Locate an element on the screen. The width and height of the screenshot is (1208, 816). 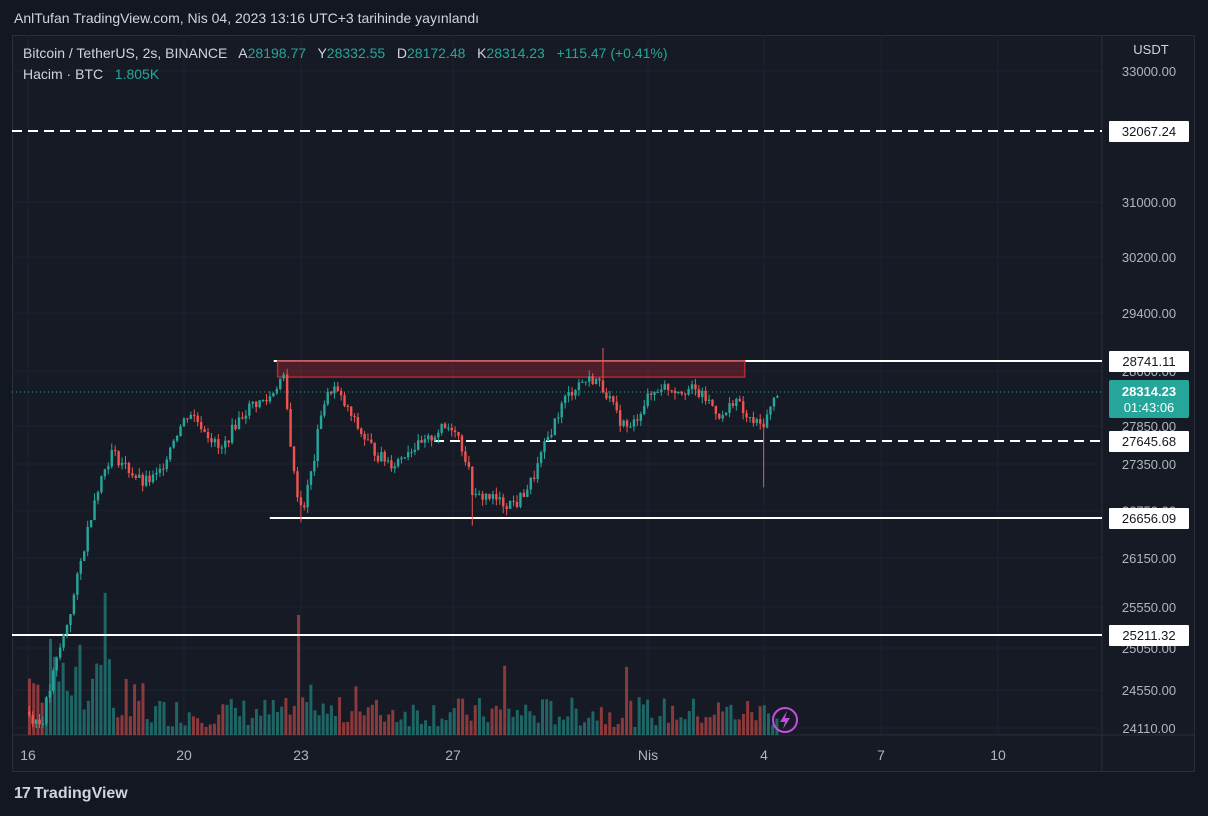
time-axis: 16 20 23 27 Nis 4 7 10 is located at coordinates (513, 755).